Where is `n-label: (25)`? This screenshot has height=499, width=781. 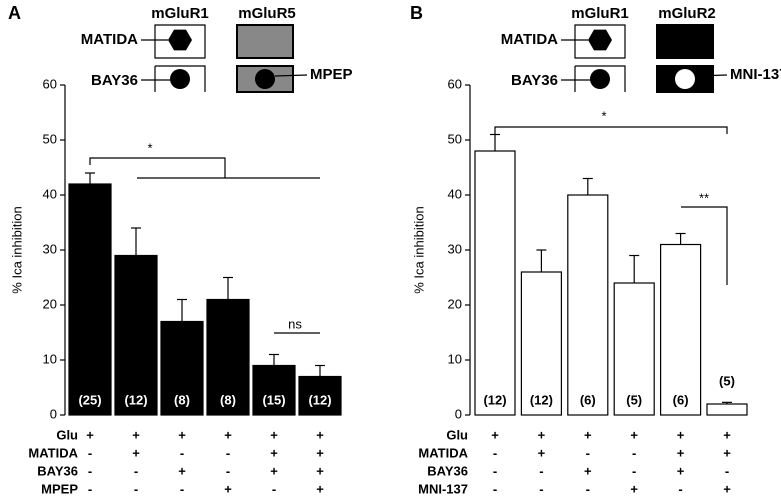
n-label: (25) is located at coordinates (89, 399).